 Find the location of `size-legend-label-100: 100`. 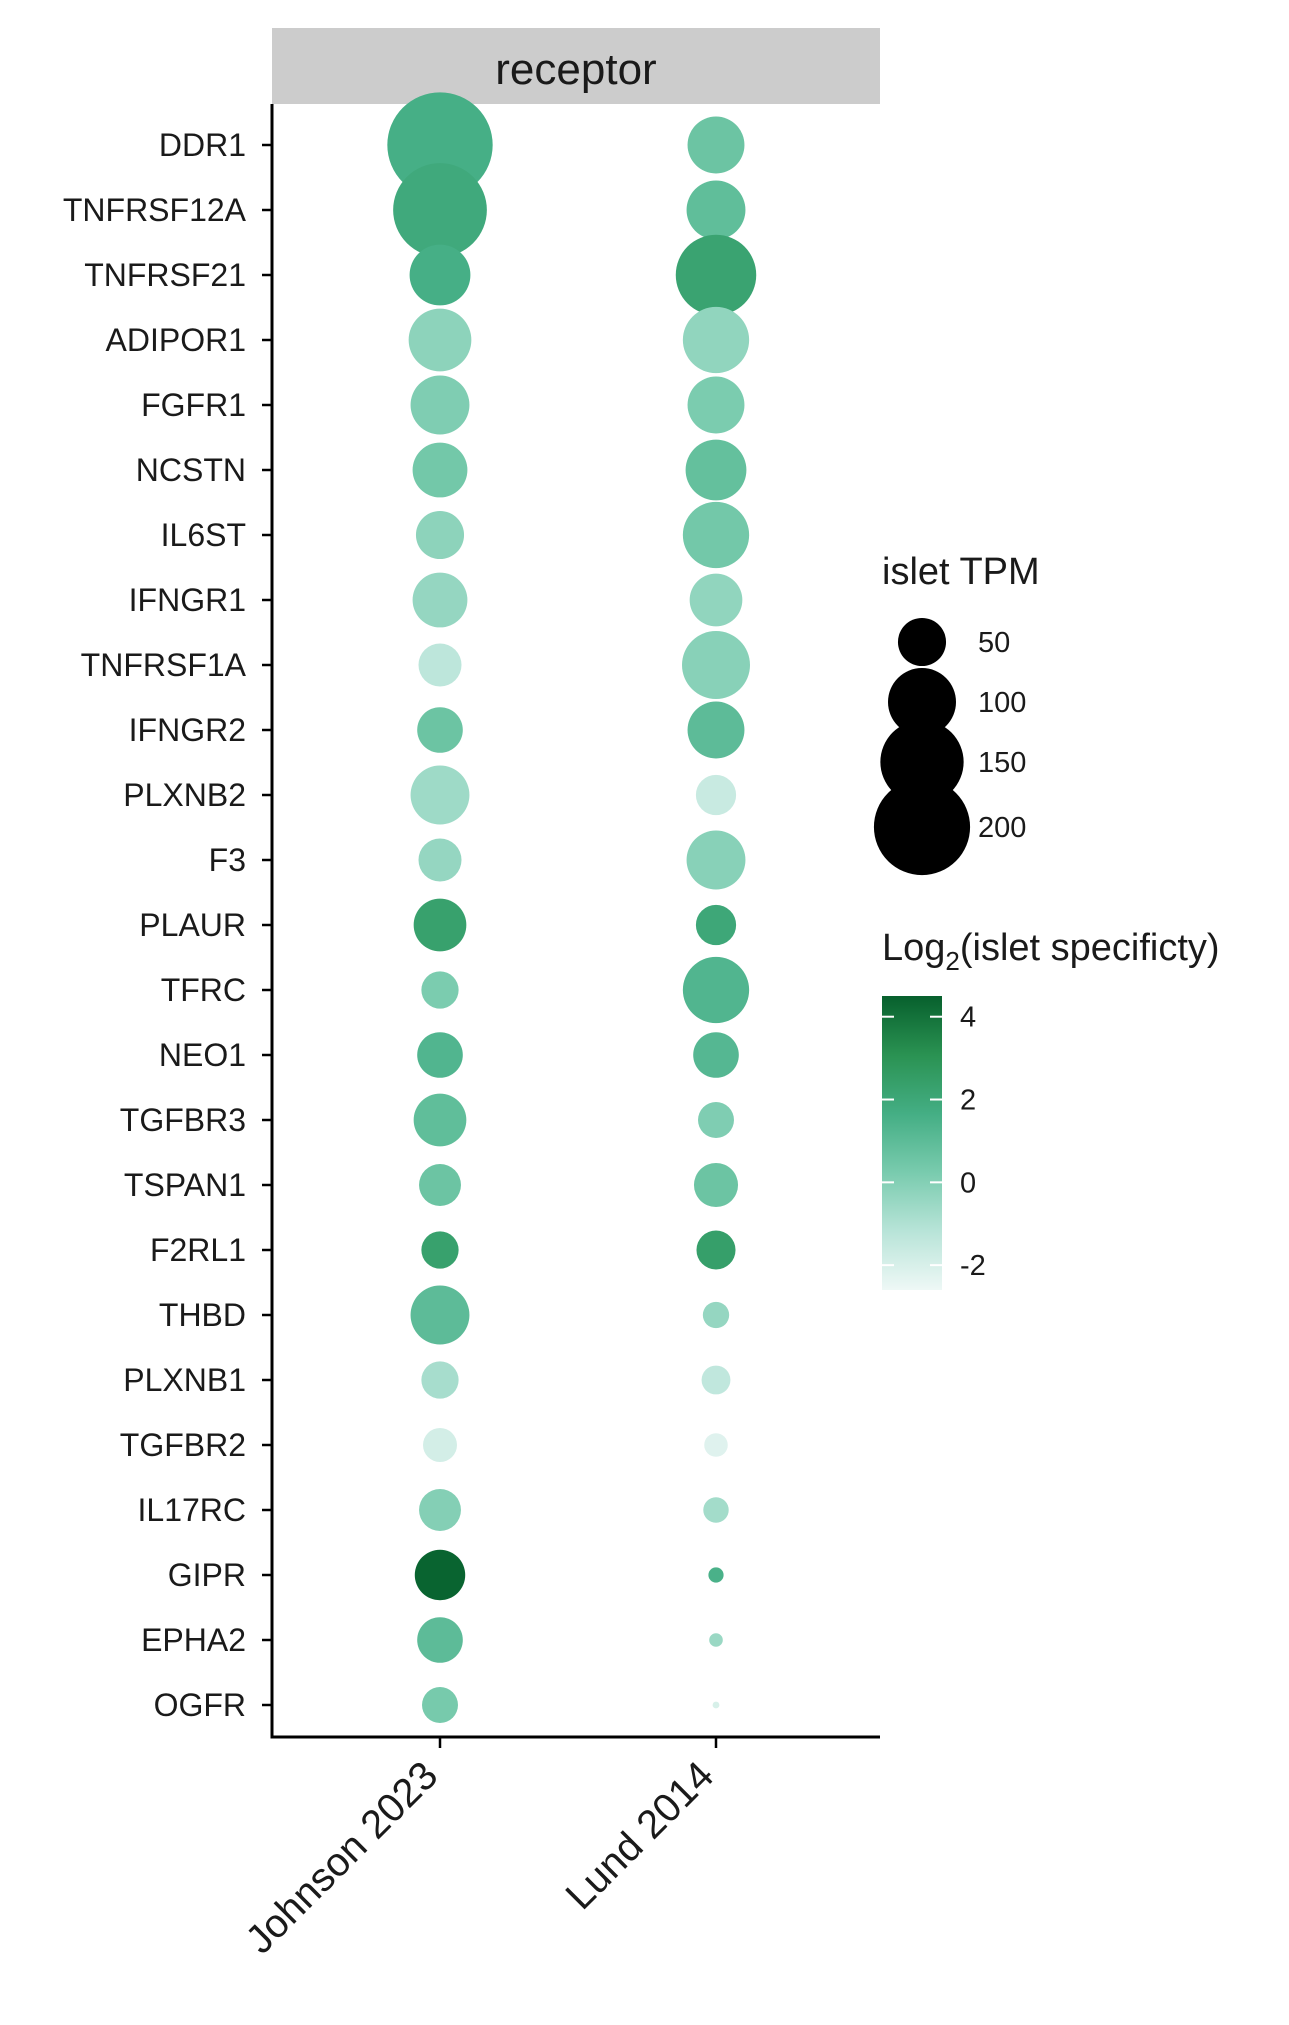

size-legend-label-100: 100 is located at coordinates (1002, 703).